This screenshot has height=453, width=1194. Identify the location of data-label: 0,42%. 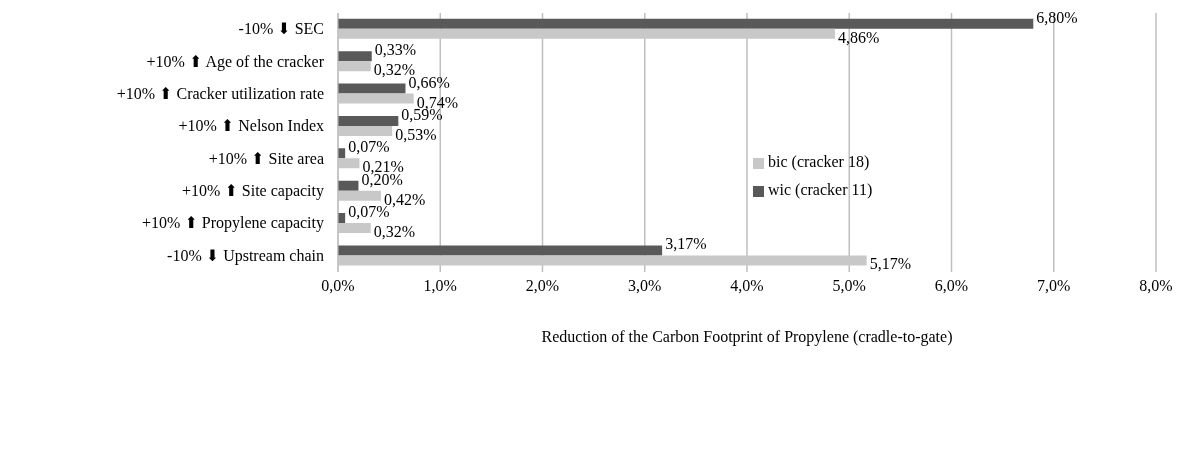
(404, 199).